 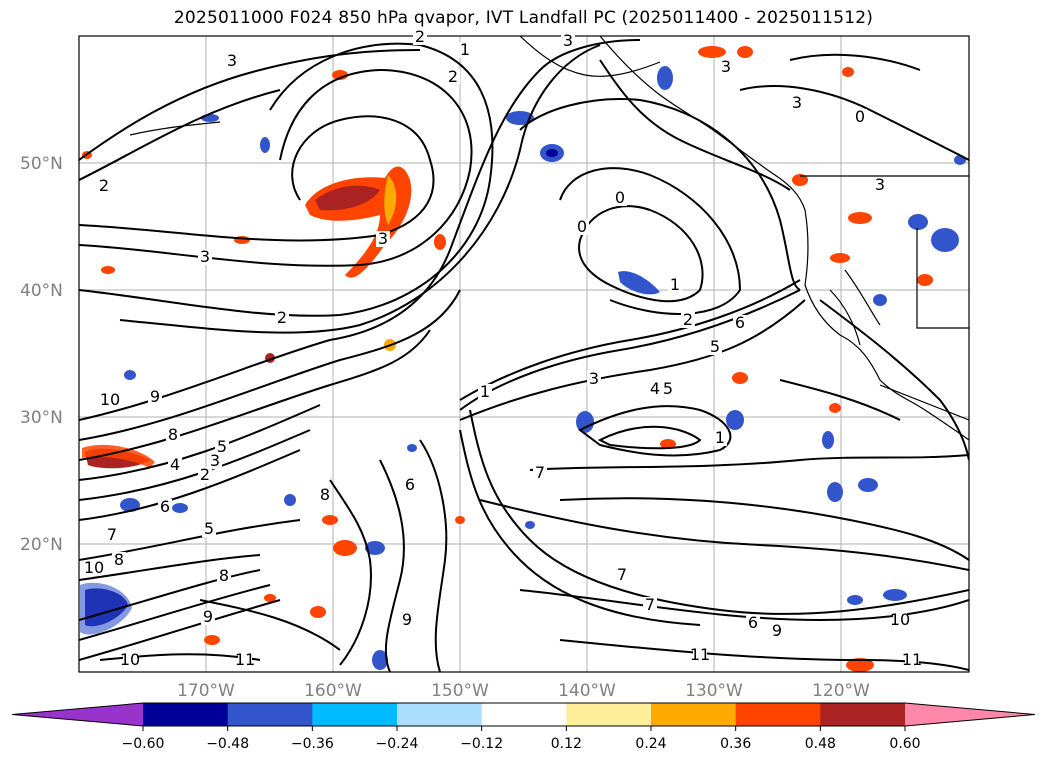 I want to click on contour-label: 11, so click(x=700, y=654).